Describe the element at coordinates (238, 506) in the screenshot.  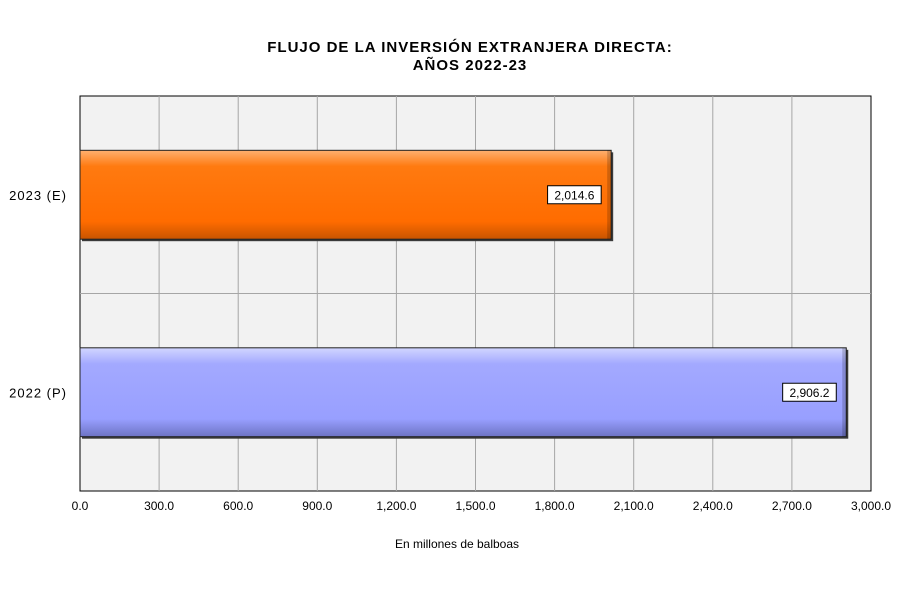
I see `x-tick-label: 600.0` at that location.